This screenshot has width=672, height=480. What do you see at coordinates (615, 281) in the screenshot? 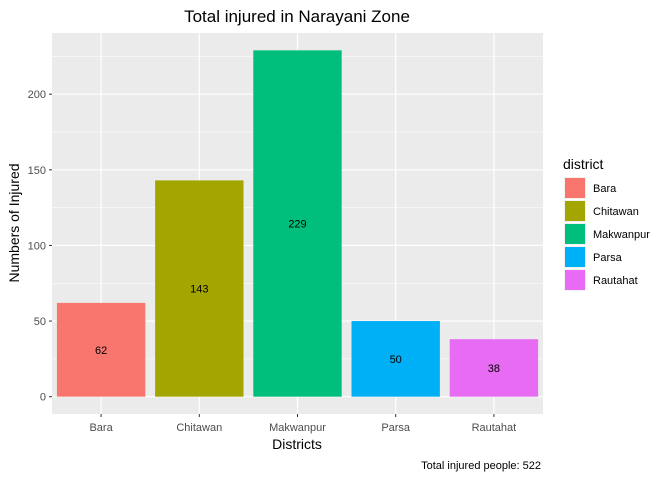
I see `legend-label: Rautahat` at bounding box center [615, 281].